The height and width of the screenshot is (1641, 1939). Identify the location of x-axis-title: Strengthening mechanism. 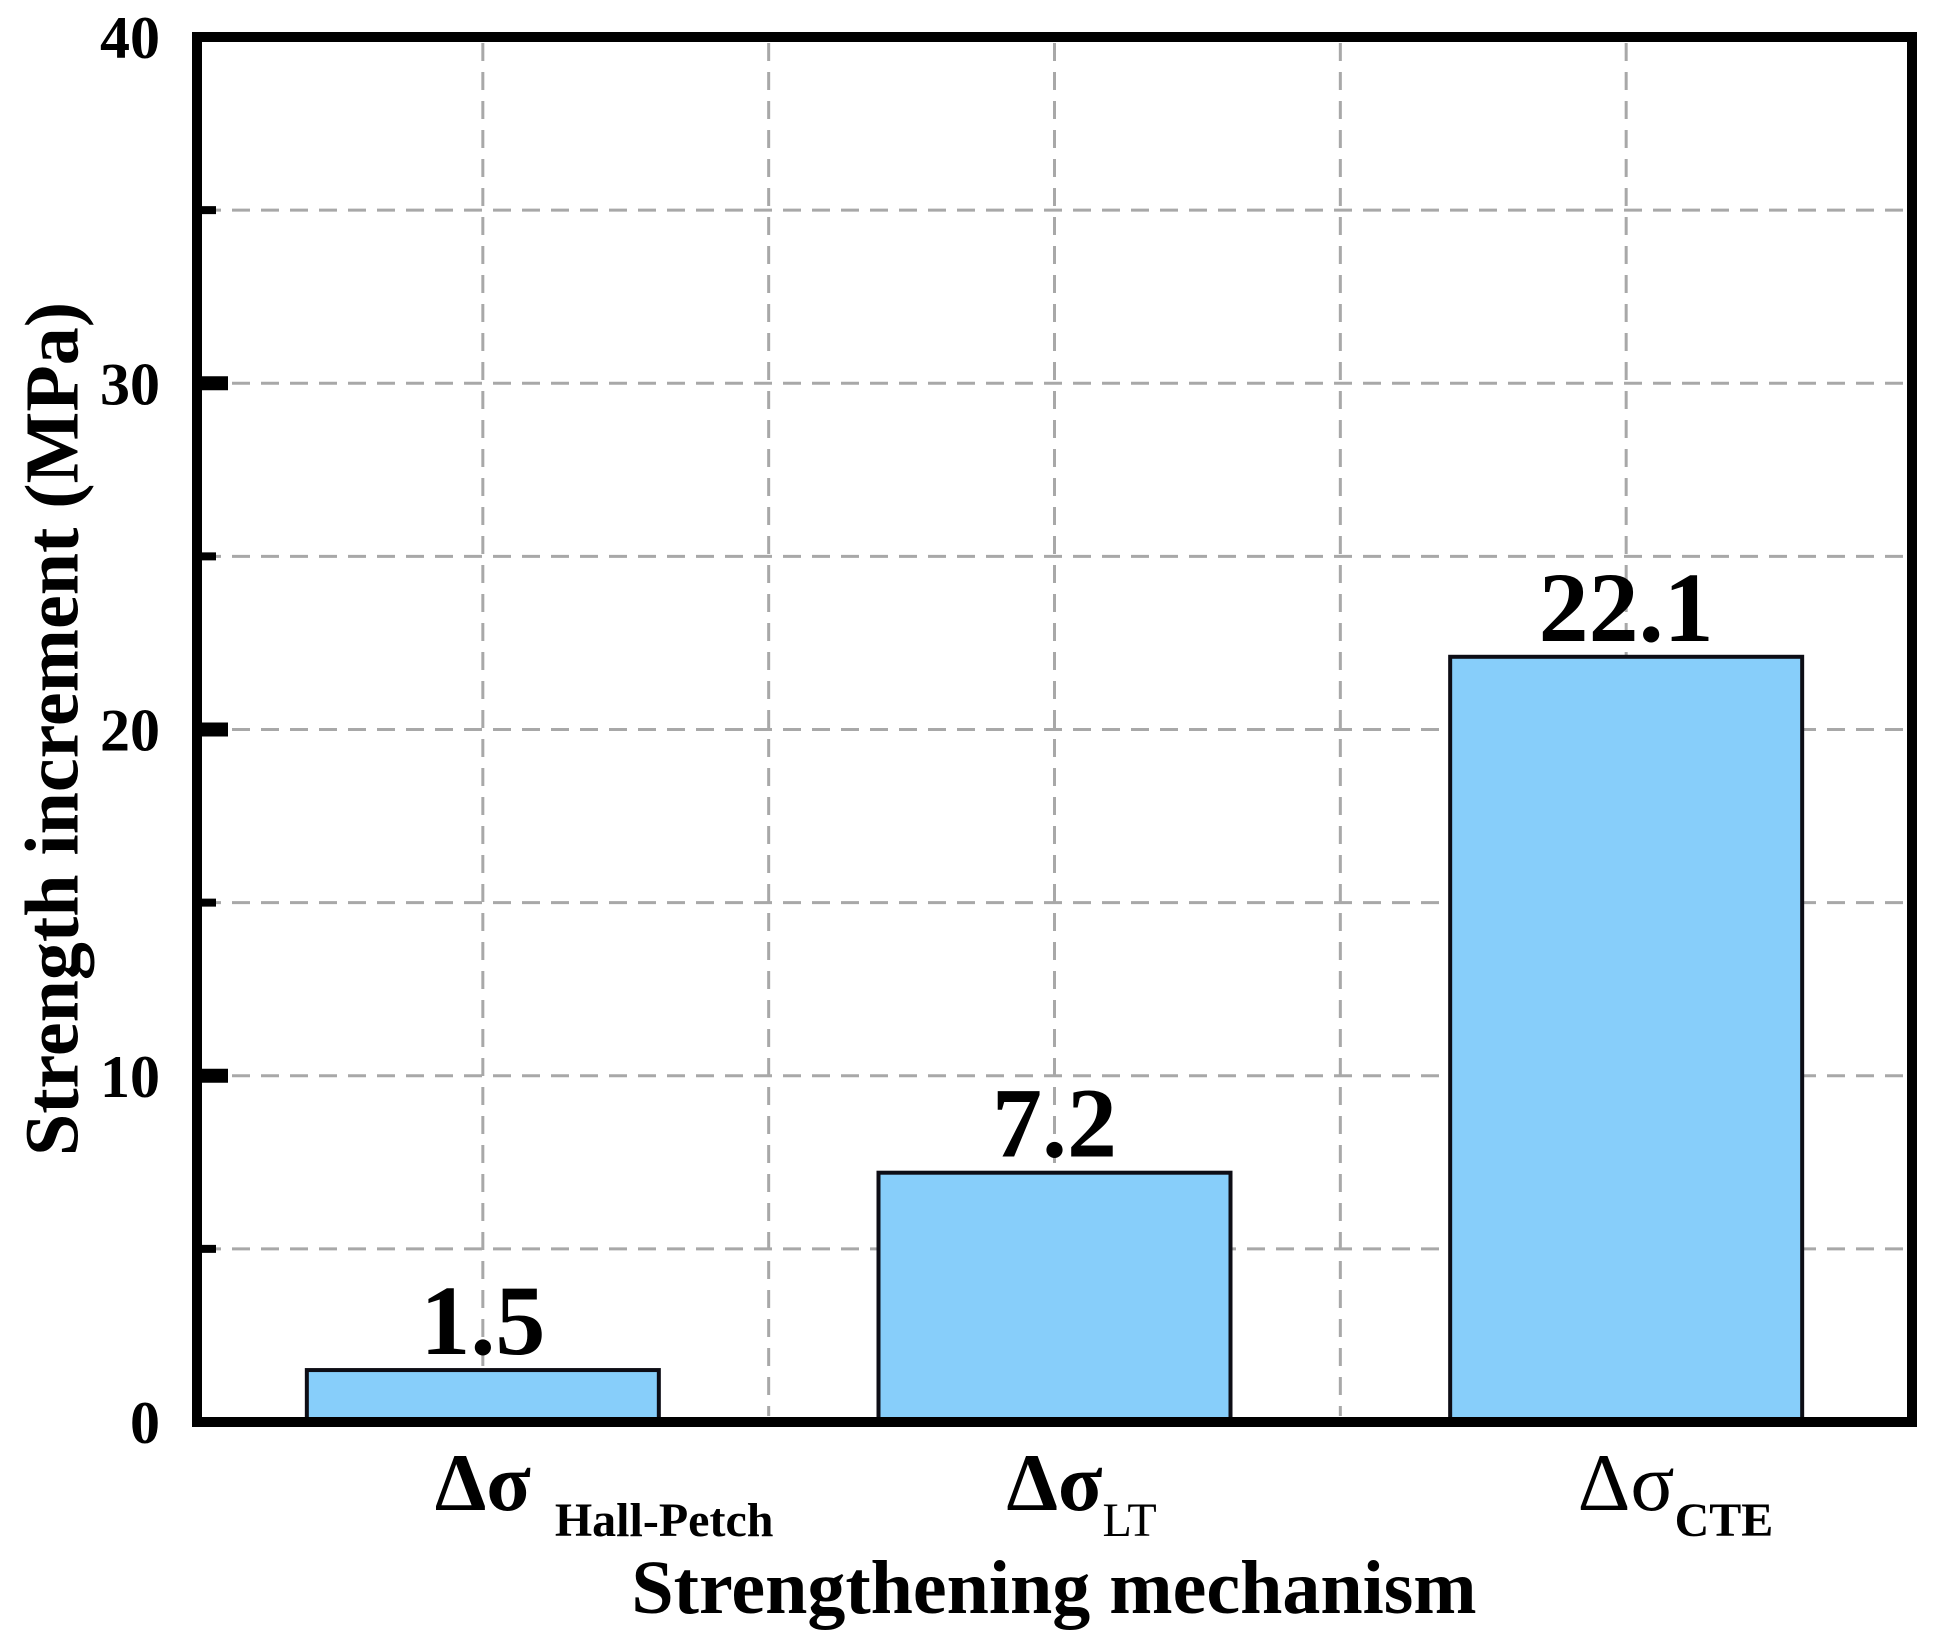
(1054, 1588).